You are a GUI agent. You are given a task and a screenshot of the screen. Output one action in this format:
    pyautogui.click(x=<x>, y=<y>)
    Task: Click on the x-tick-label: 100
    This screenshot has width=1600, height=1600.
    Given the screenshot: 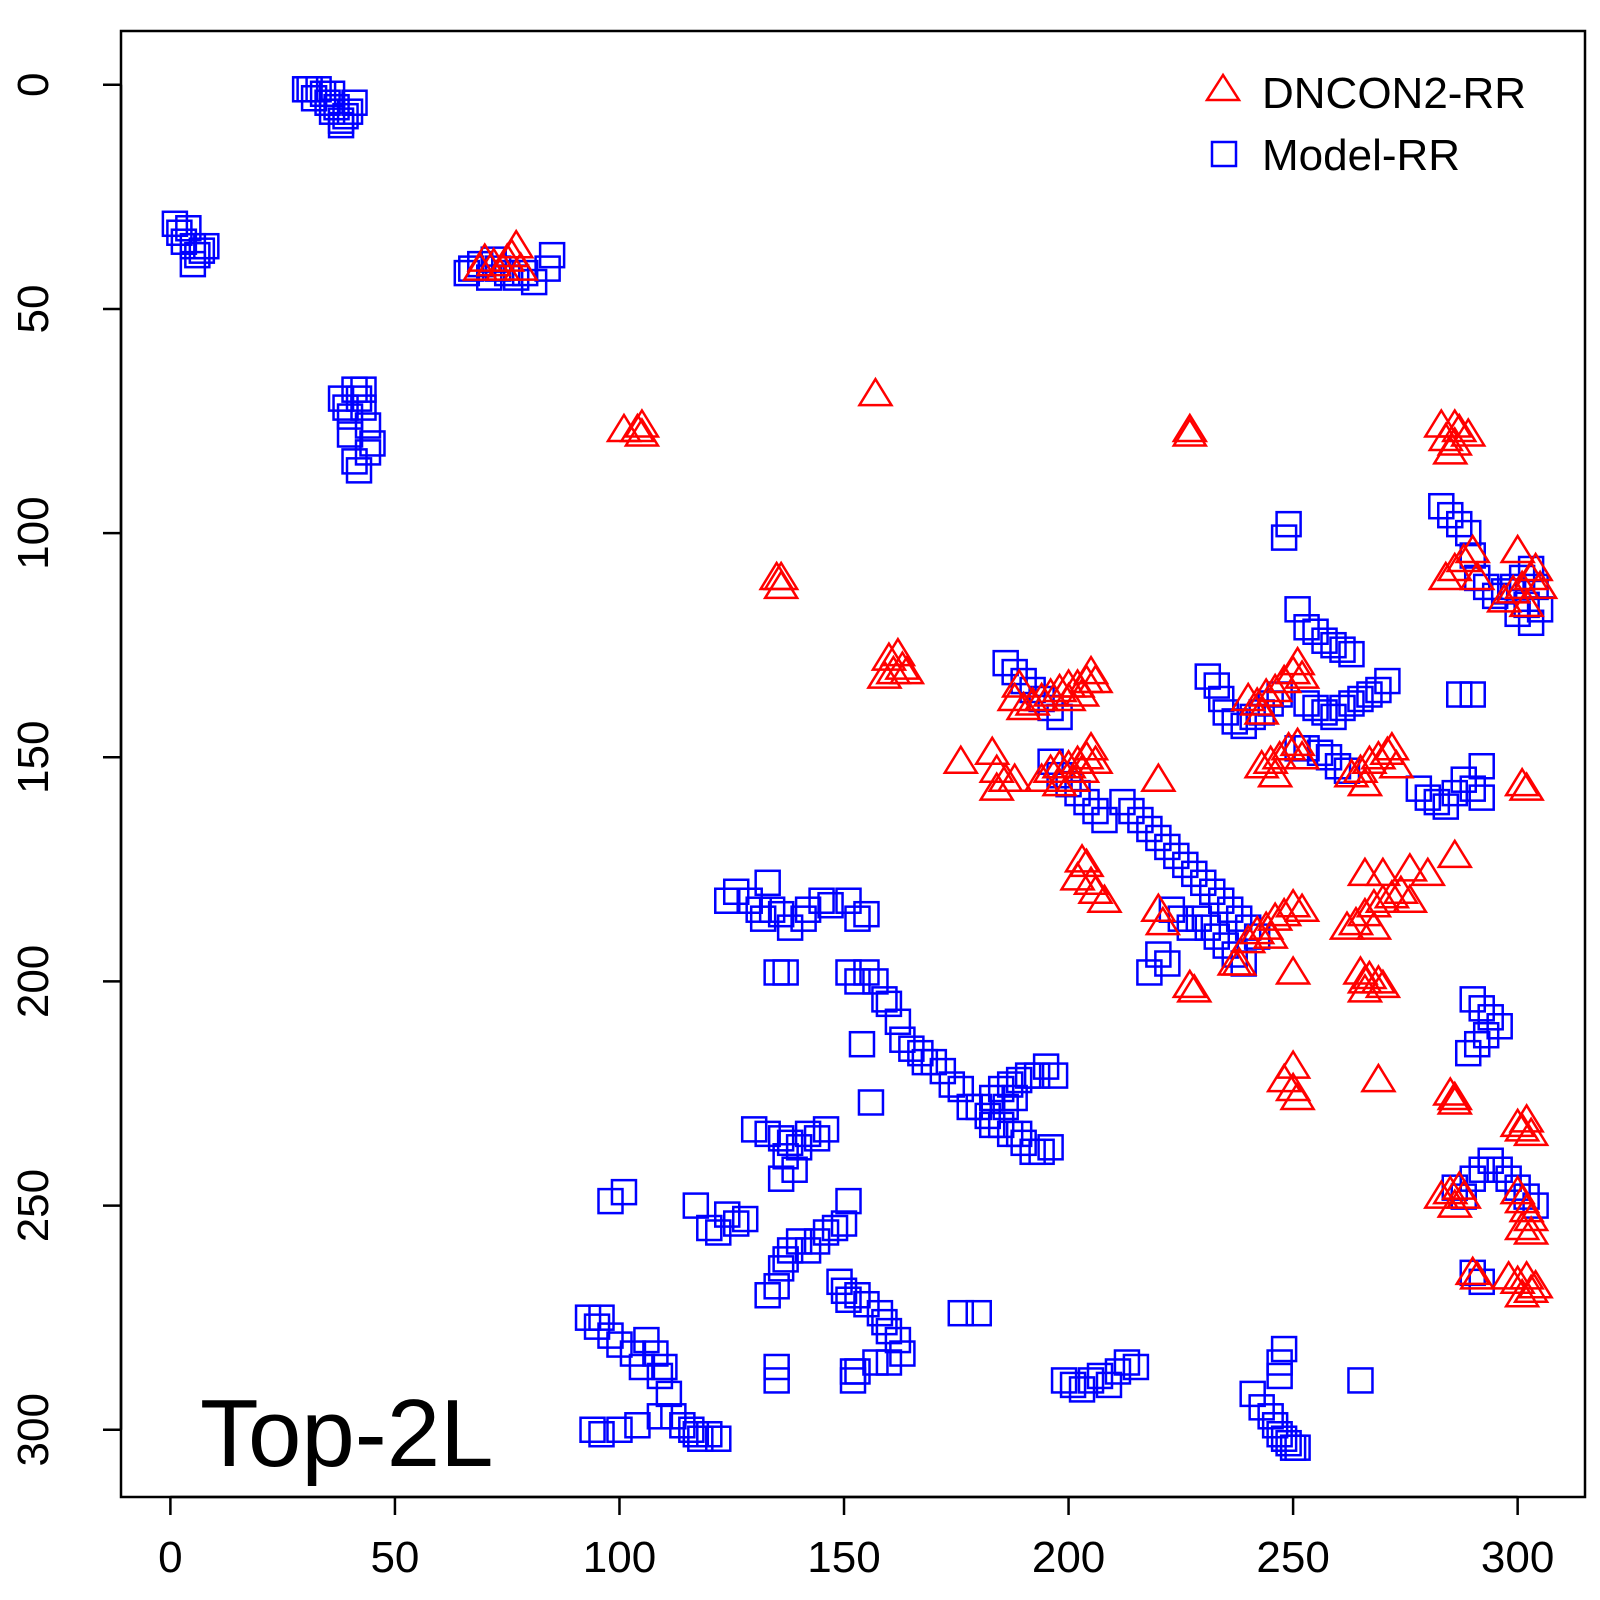 What is the action you would take?
    pyautogui.click(x=619, y=1557)
    